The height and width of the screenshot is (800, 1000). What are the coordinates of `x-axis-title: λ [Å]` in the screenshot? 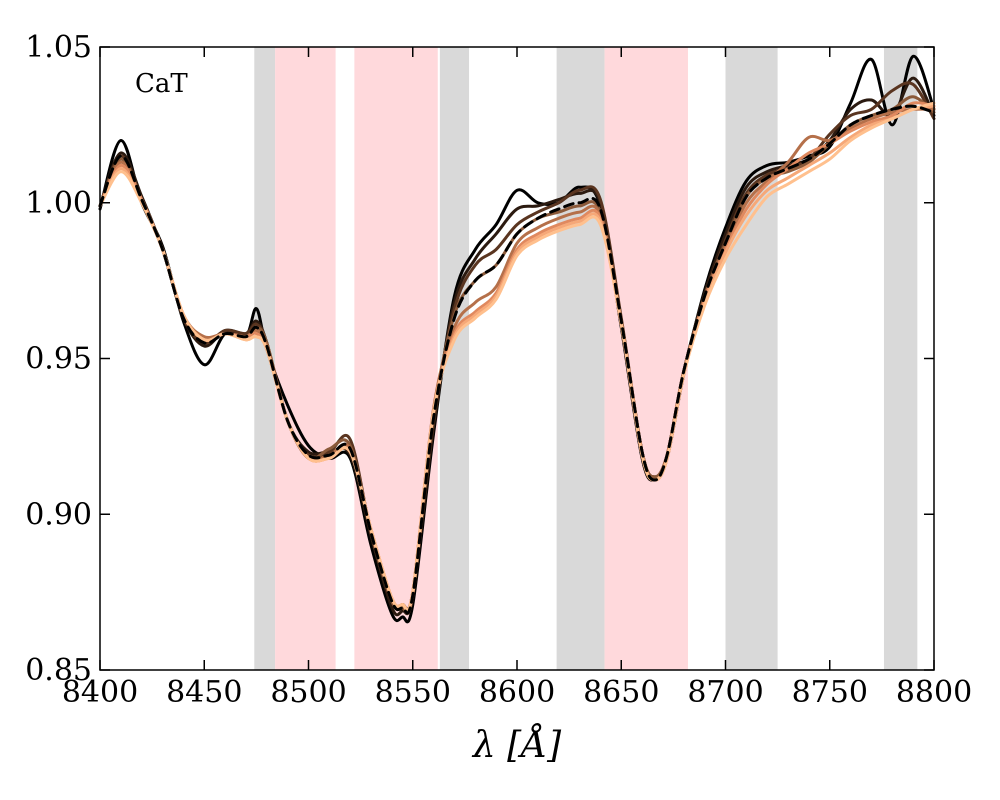 It's located at (516, 745).